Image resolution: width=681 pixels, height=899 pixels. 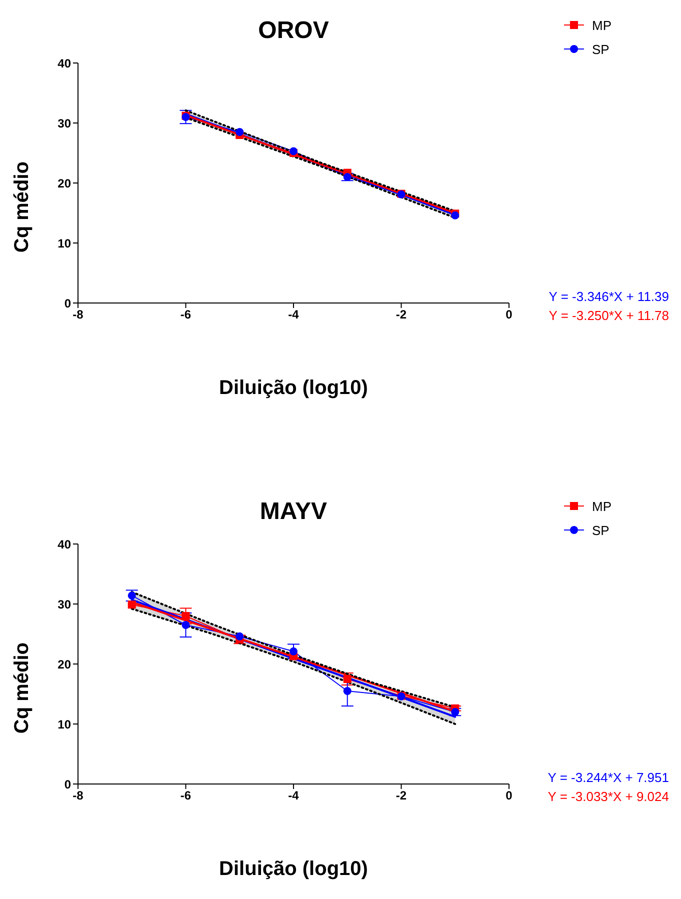 What do you see at coordinates (293, 30) in the screenshot?
I see `chart-title: OROV` at bounding box center [293, 30].